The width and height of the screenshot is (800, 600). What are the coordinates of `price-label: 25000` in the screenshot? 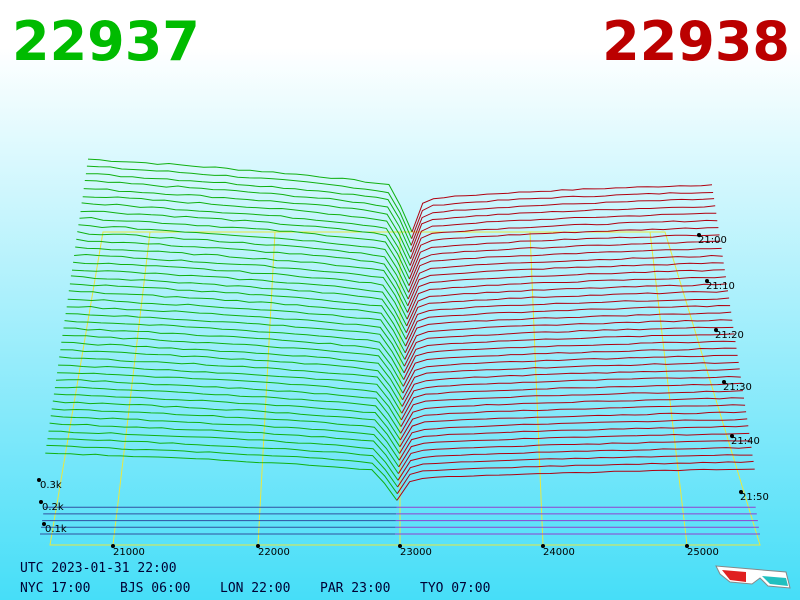 It's located at (703, 552).